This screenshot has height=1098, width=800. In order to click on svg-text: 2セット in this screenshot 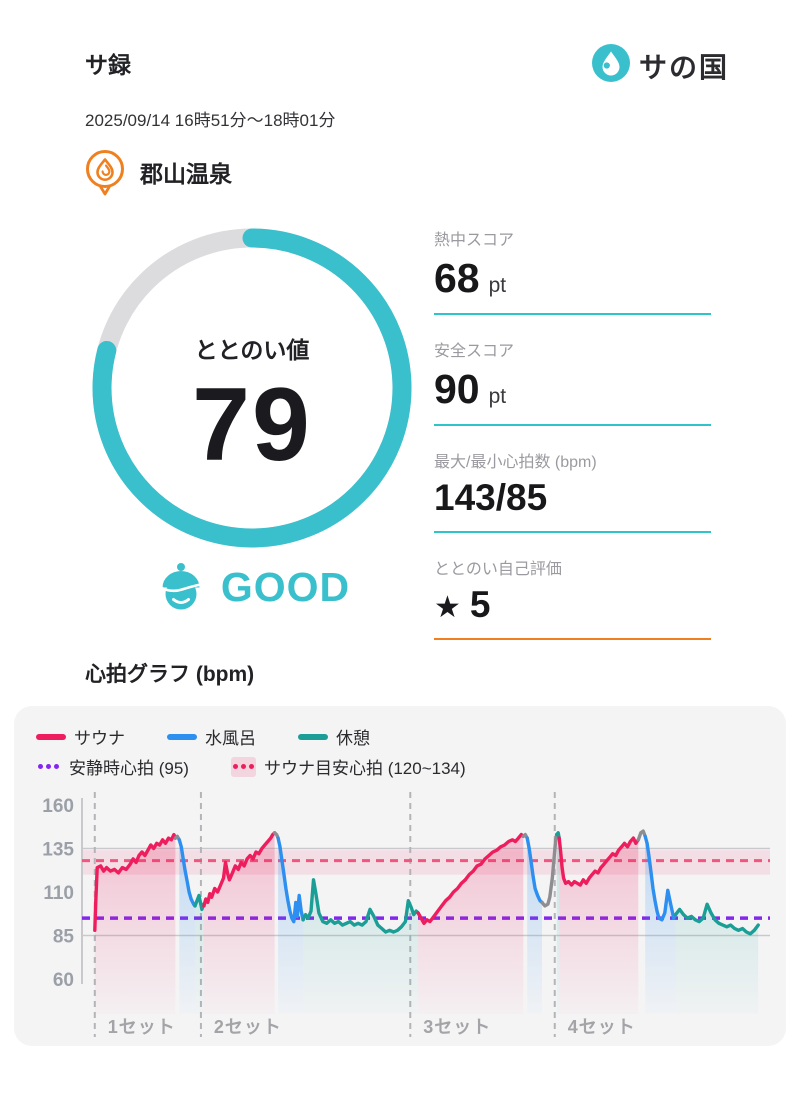, I will do `click(248, 1027)`.